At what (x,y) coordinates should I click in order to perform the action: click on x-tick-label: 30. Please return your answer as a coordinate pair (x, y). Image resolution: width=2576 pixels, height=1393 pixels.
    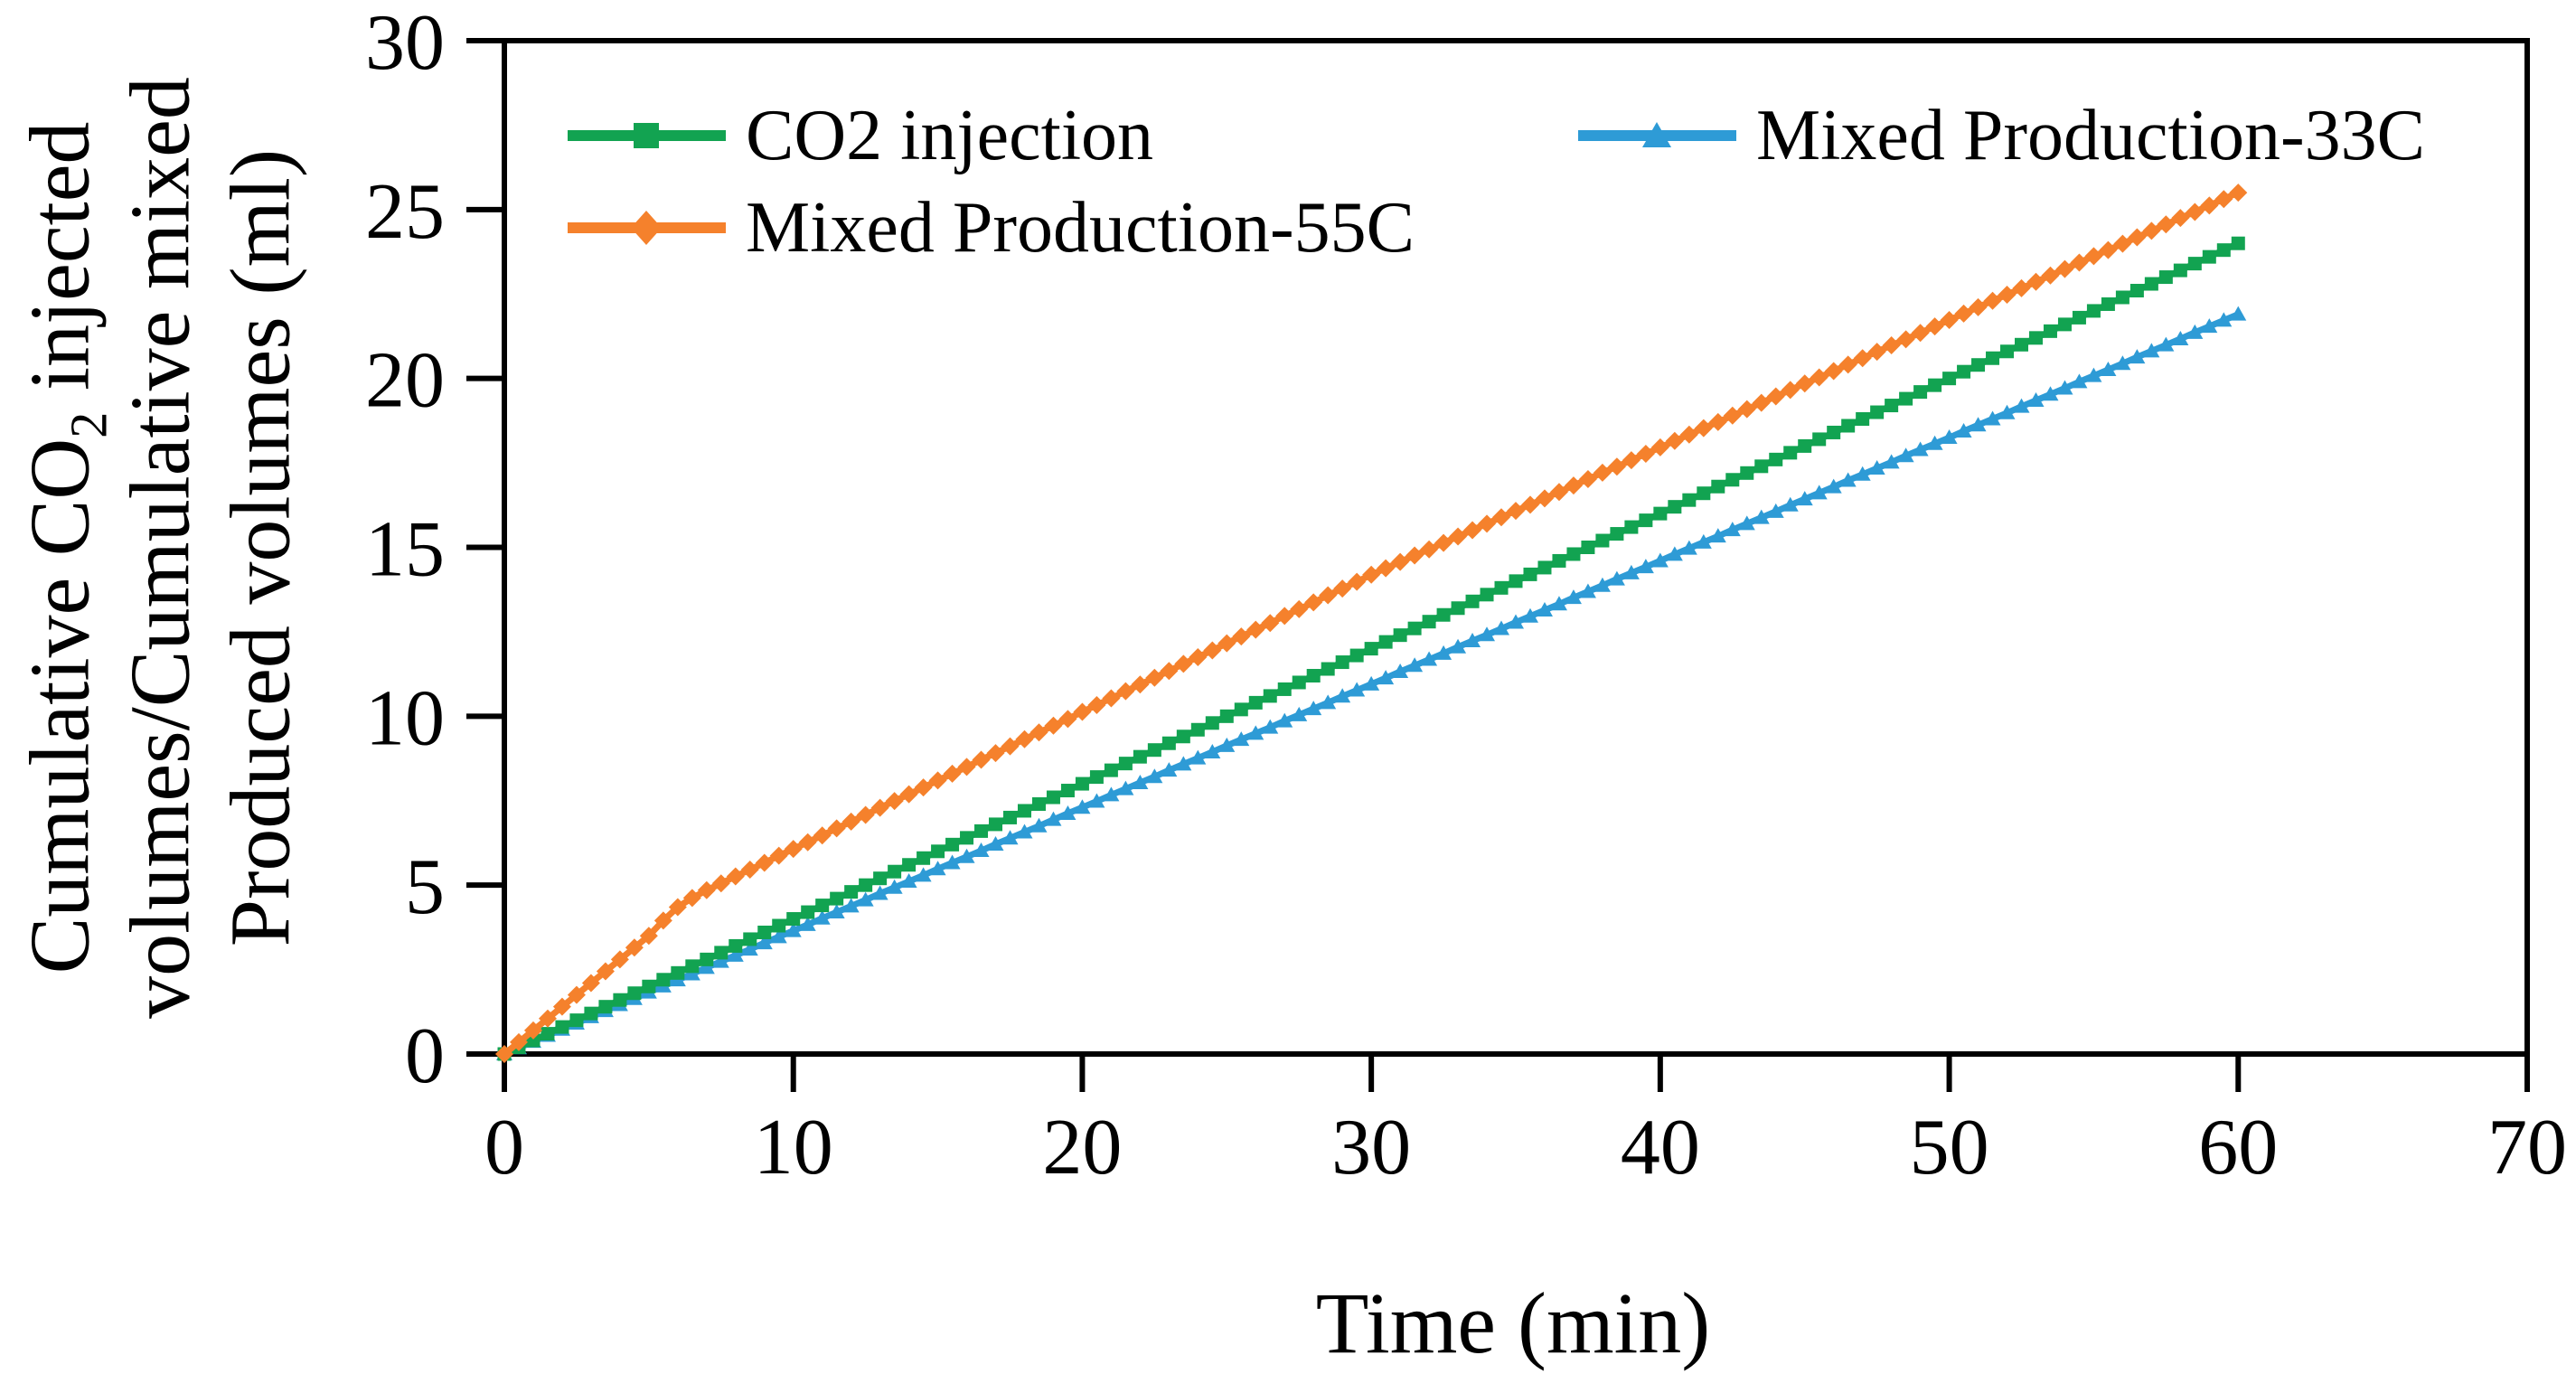
    Looking at the image, I should click on (1371, 1147).